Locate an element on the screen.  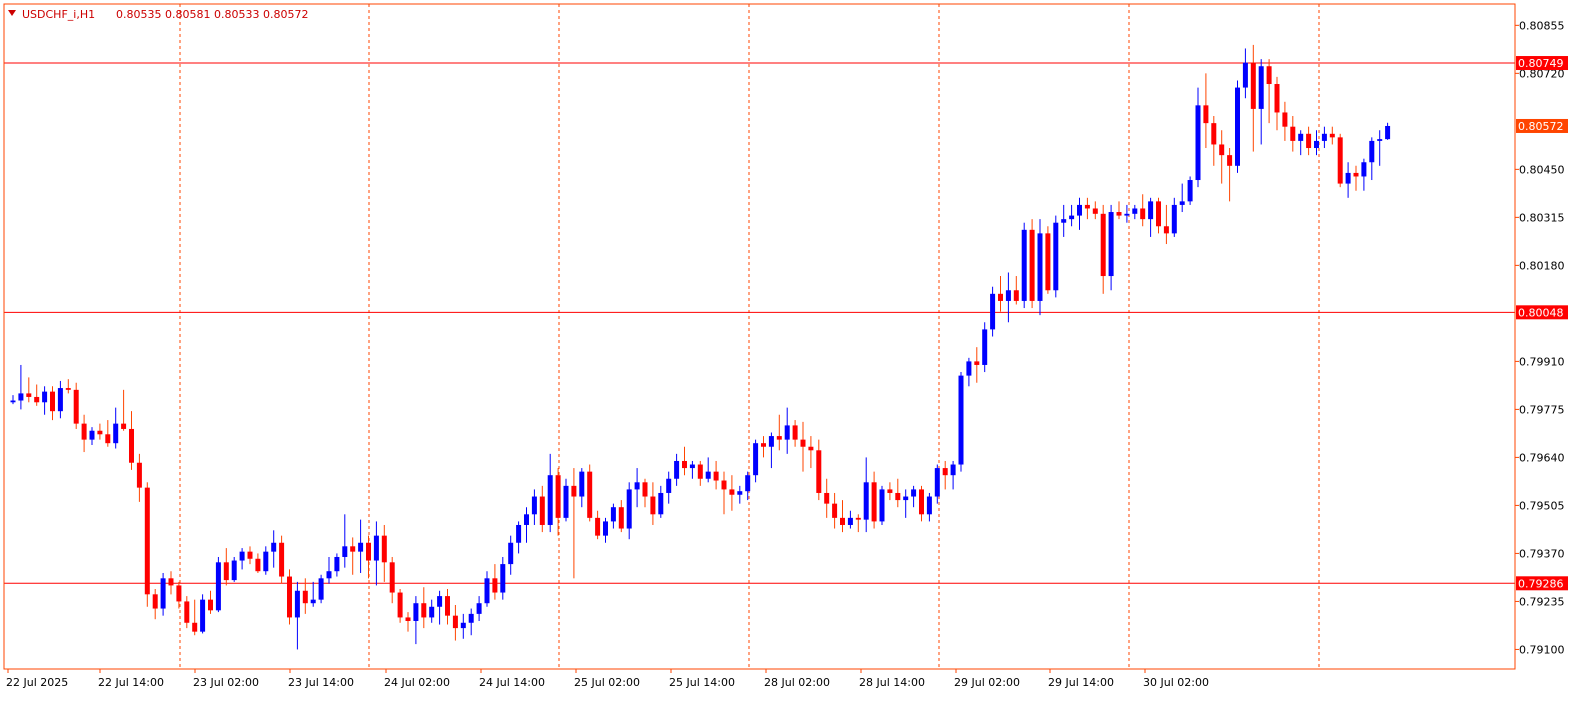
y-tick-label: 0.79910 is located at coordinates (1542, 361).